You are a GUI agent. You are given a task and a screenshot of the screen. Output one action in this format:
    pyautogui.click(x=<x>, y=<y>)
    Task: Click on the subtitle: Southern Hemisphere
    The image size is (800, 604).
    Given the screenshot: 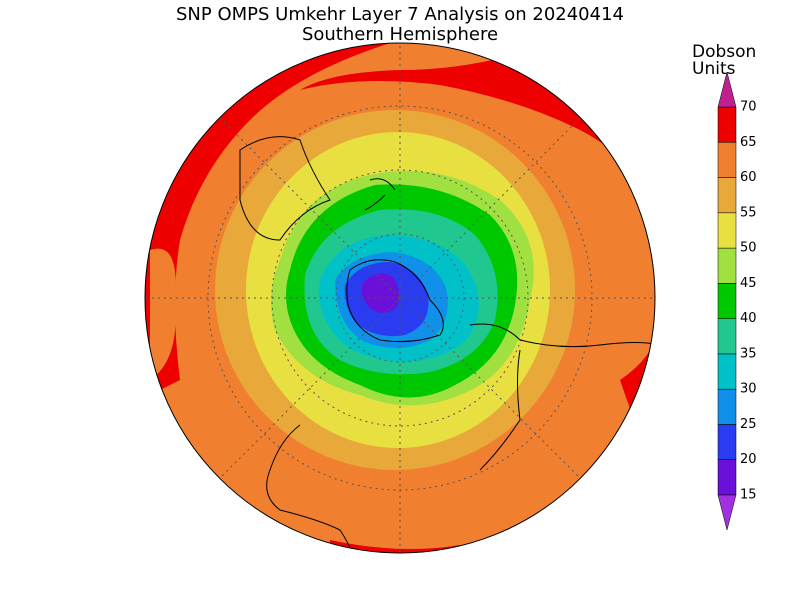 What is the action you would take?
    pyautogui.click(x=400, y=34)
    